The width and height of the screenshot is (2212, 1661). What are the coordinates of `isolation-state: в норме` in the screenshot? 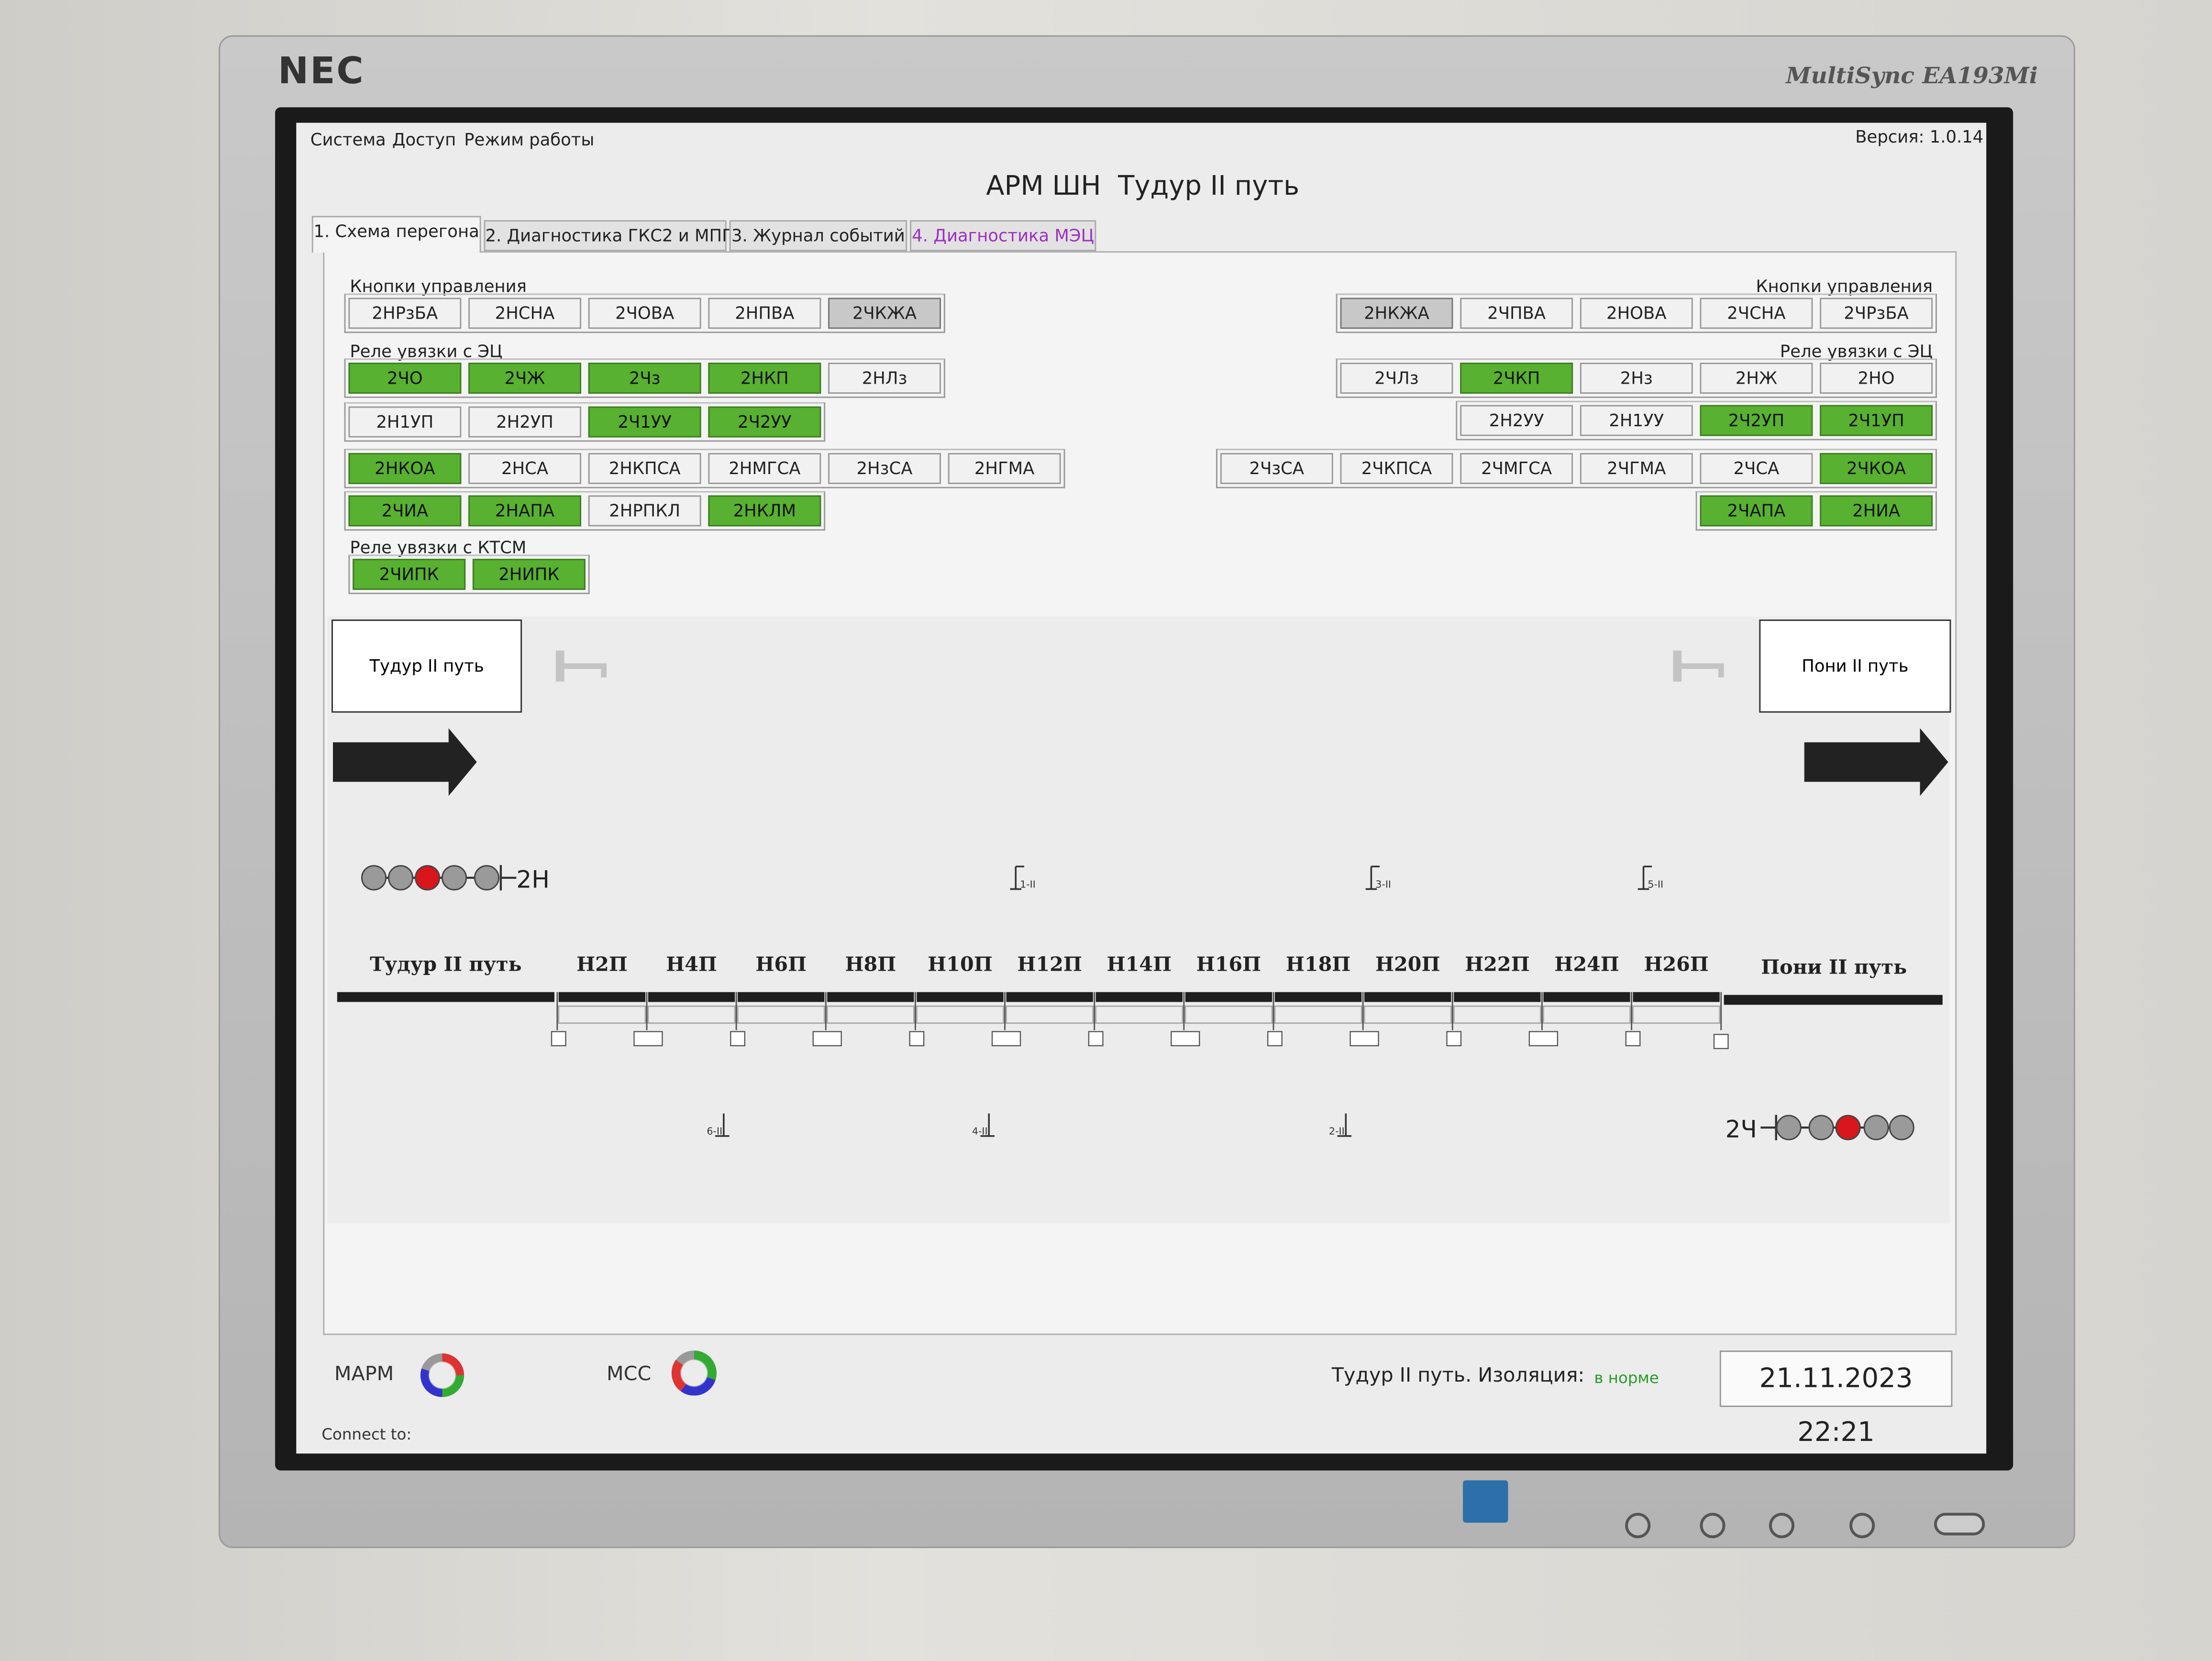 It's located at (1626, 1378).